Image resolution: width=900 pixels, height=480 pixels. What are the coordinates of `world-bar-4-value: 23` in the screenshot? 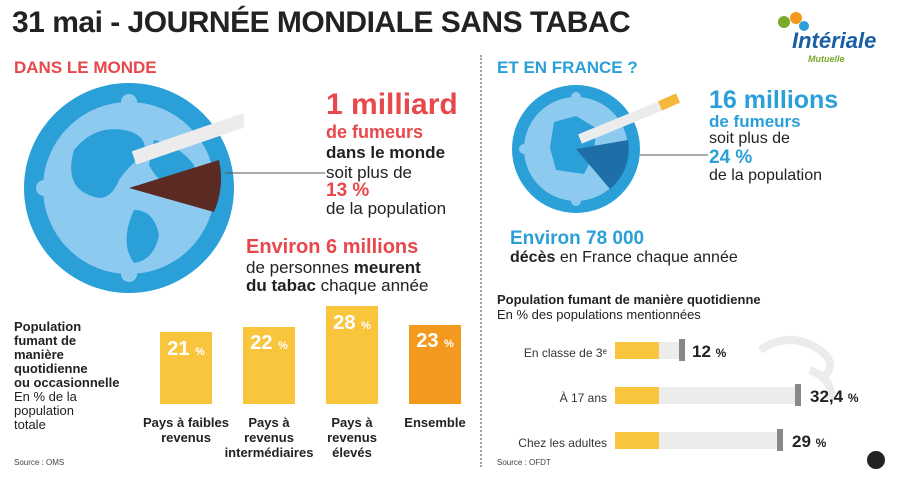 It's located at (427, 341).